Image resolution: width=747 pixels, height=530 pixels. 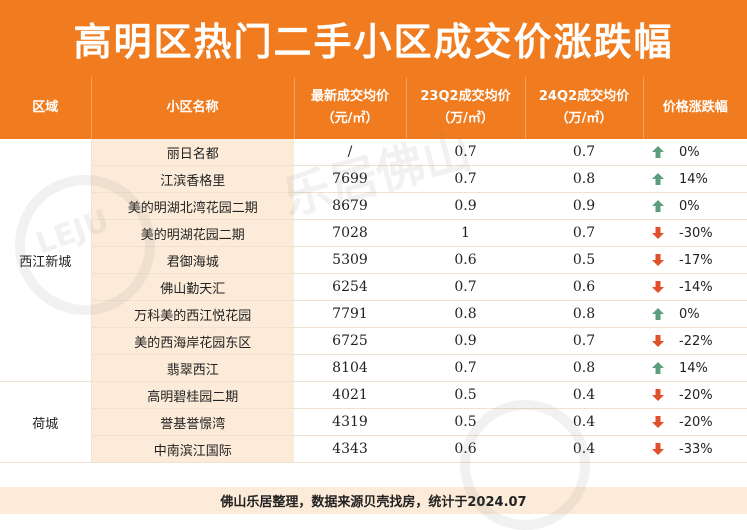 I want to click on community-name: 高明碧桂园二期, so click(x=192, y=395).